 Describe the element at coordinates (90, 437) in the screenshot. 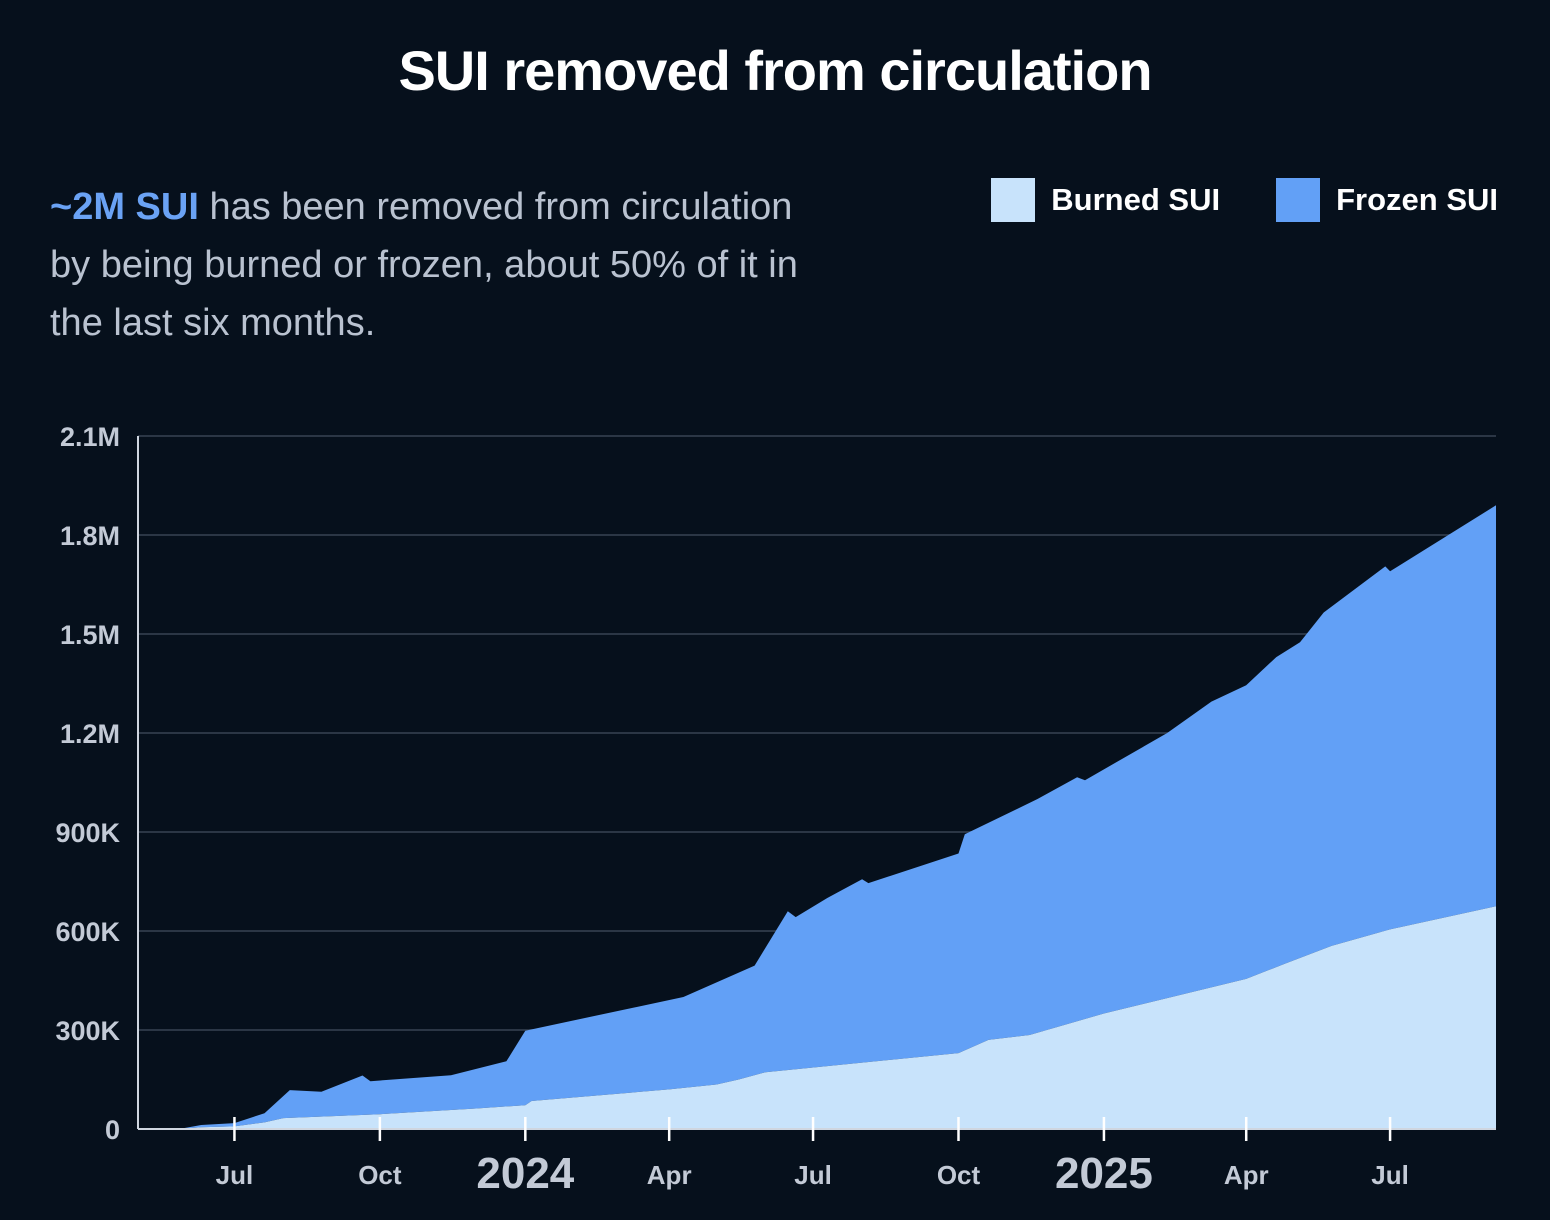

I see `y-tick-label: 2.1M` at that location.